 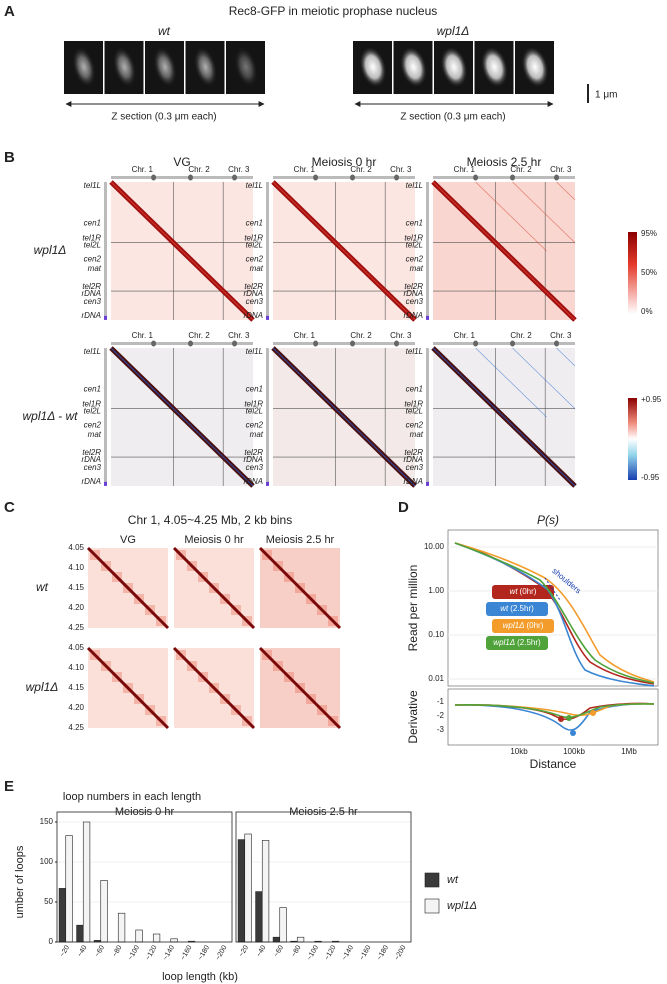 I want to click on colorbar-label: +0.95, so click(x=651, y=399).